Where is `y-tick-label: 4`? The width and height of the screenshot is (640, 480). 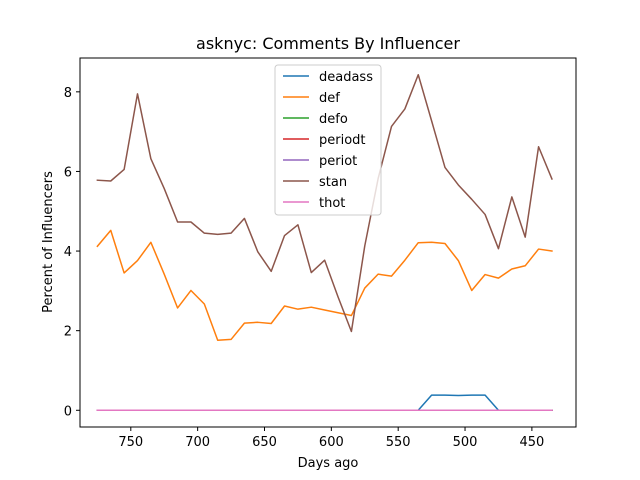
y-tick-label: 4 is located at coordinates (68, 252).